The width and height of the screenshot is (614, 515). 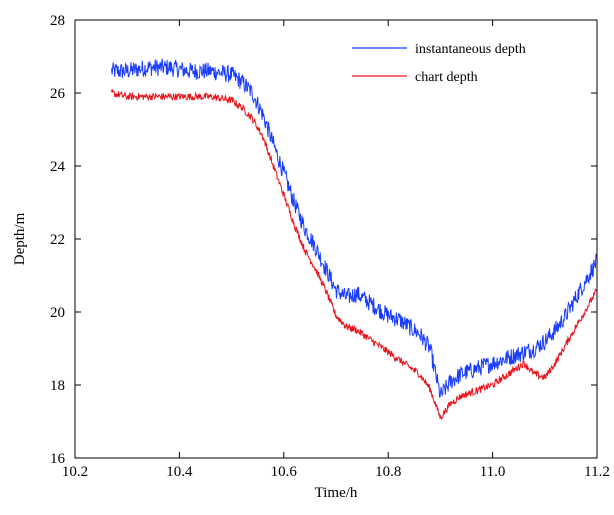 What do you see at coordinates (58, 94) in the screenshot?
I see `y-tick-label: 26` at bounding box center [58, 94].